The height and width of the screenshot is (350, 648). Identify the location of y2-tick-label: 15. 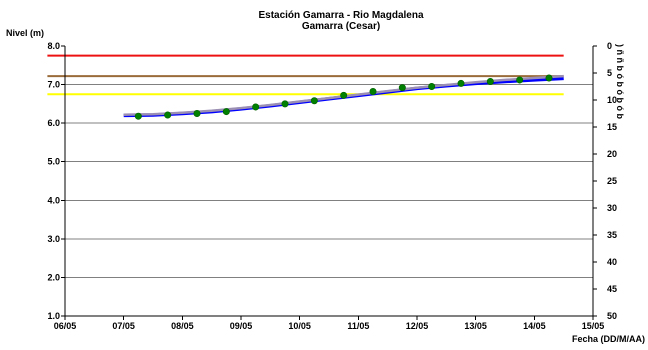
(612, 127).